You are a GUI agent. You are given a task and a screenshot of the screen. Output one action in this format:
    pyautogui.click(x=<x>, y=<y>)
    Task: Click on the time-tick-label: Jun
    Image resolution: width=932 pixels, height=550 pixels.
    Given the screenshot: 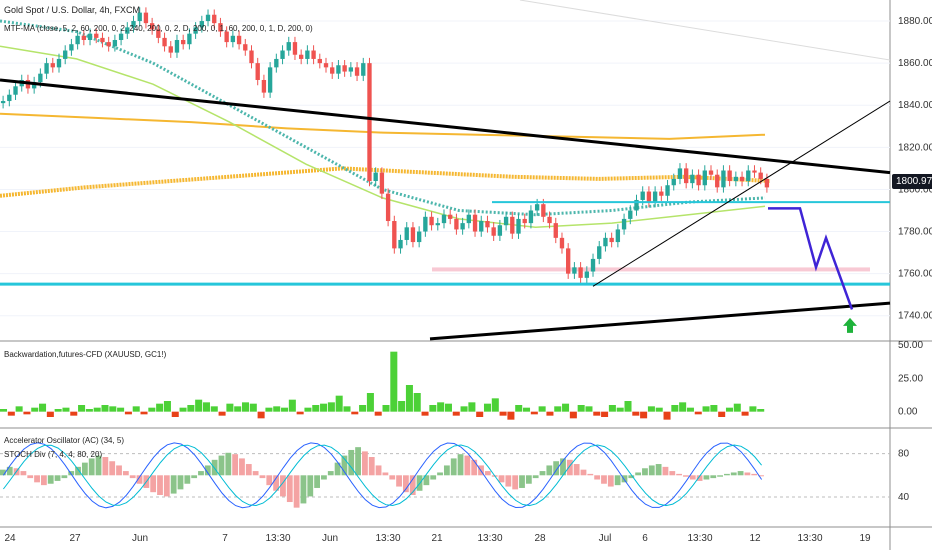 What is the action you would take?
    pyautogui.click(x=330, y=538)
    